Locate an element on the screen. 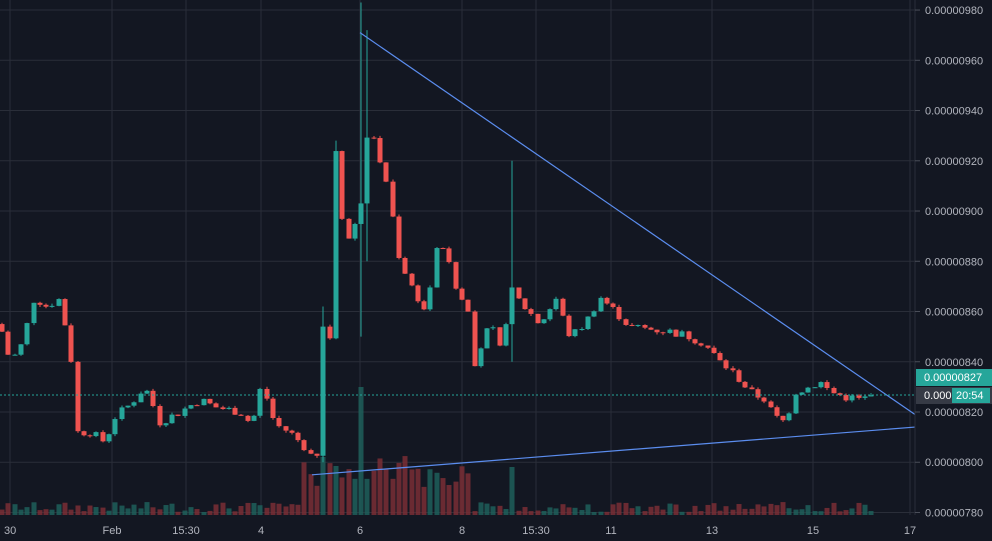  time-tick-label: 15:30 is located at coordinates (186, 531).